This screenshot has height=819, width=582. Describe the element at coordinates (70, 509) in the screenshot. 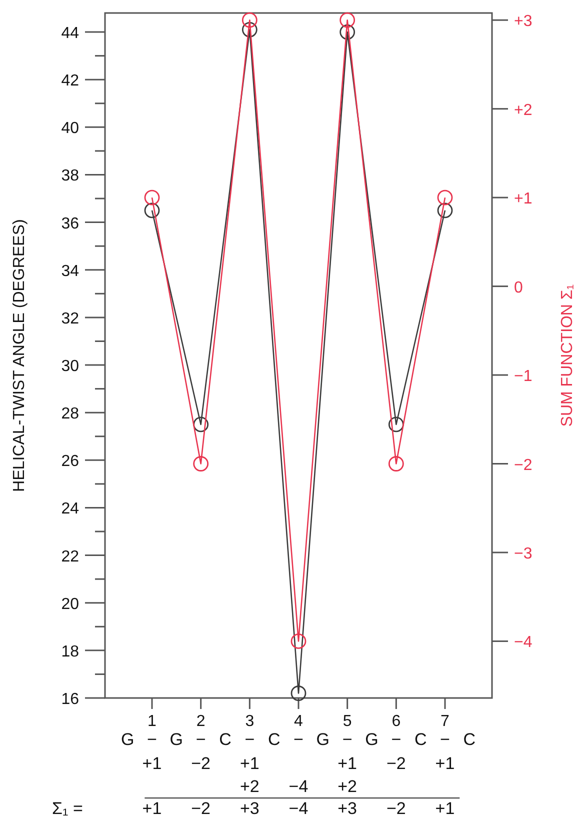

I see `y-tick-label: 24` at that location.